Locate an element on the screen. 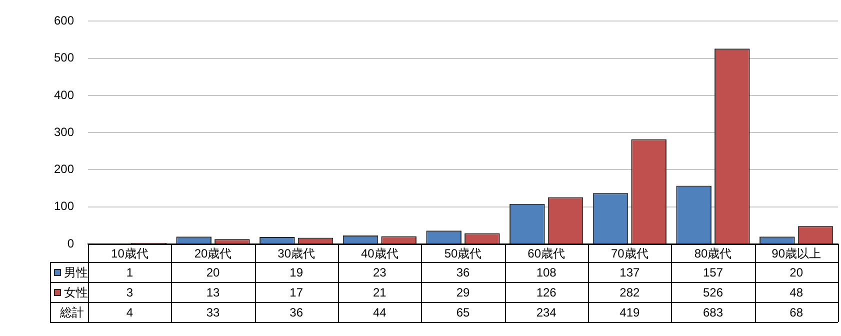  data-label: 108 is located at coordinates (546, 272).